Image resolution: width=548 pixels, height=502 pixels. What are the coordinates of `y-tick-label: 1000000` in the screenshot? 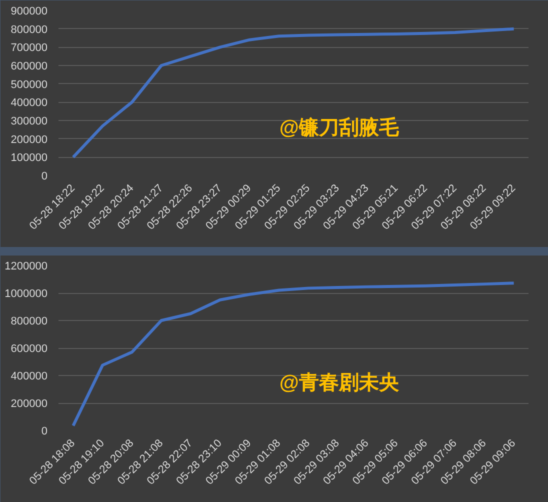 It's located at (26, 294).